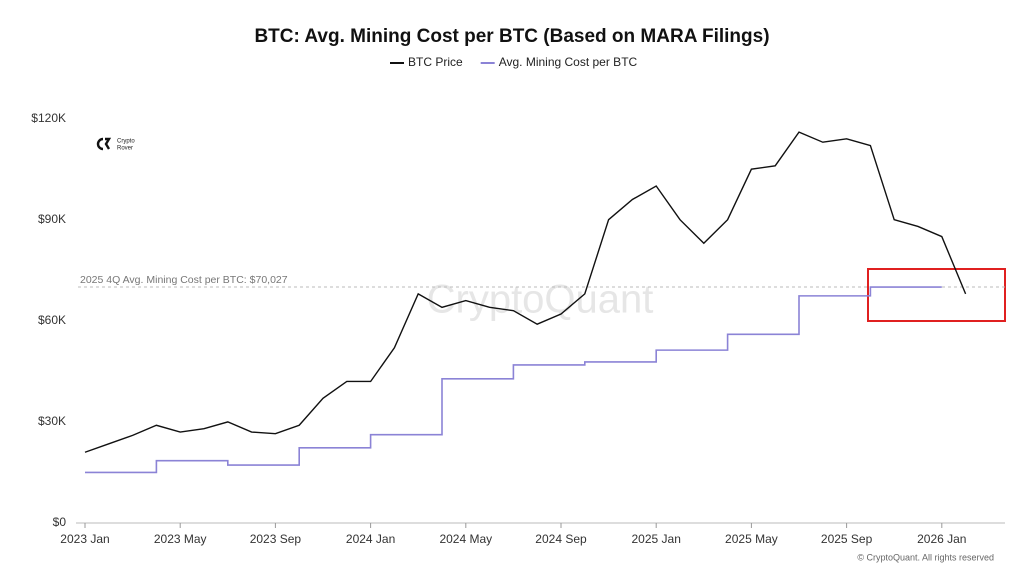 This screenshot has height=587, width=1024. Describe the element at coordinates (48, 118) in the screenshot. I see `y-tick-label: $120K` at that location.